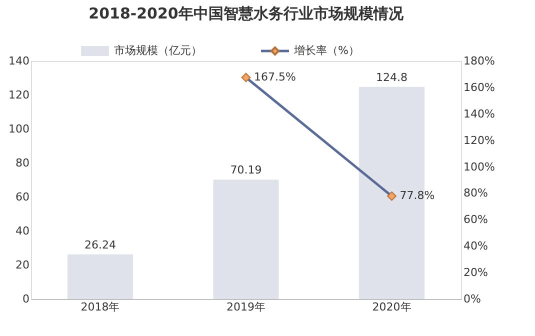 The height and width of the screenshot is (336, 535). I want to click on x-tick-label: 2019年, so click(246, 307).